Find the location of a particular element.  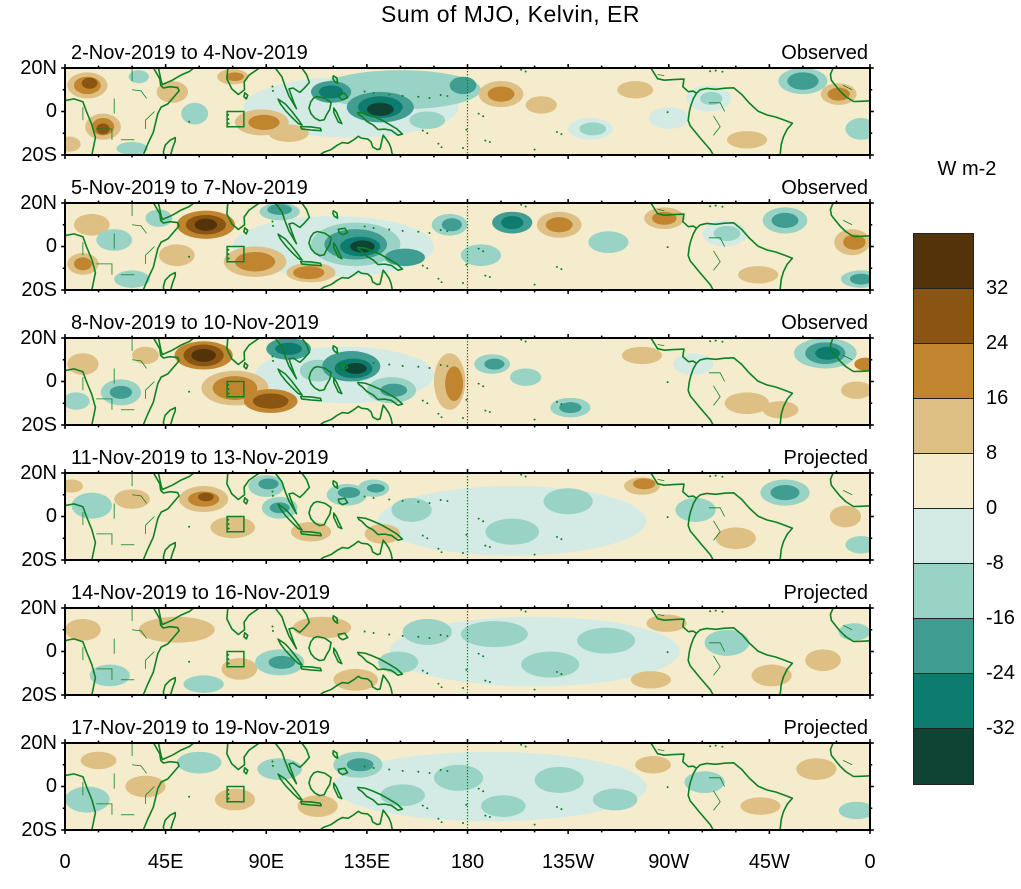

panel-date-label: 2-Nov-2019 to 4-Nov-2019 is located at coordinates (189, 53).